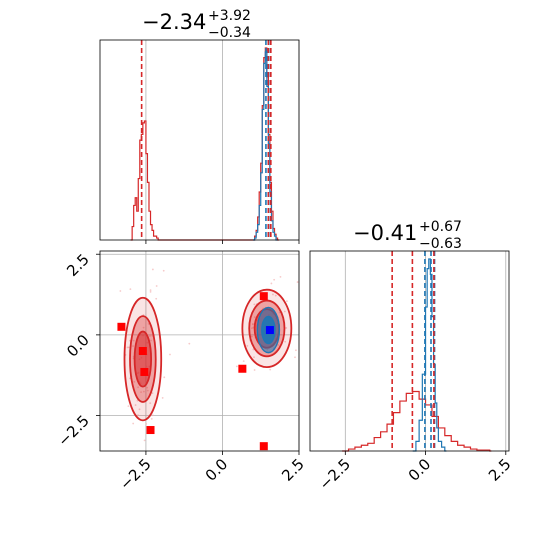 This screenshot has height=550, width=550. What do you see at coordinates (420, 470) in the screenshot?
I see `marginal-p1-xtick-label-1: 0.0` at bounding box center [420, 470].